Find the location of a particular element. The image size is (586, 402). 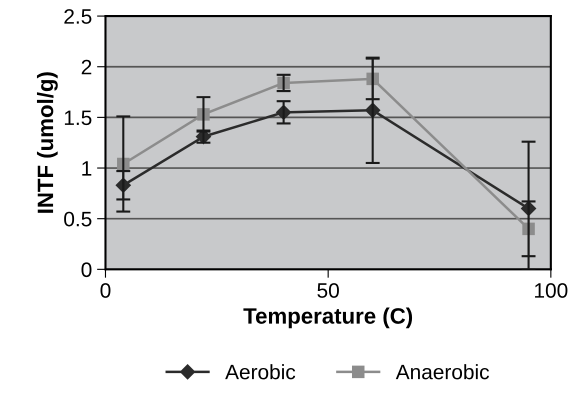

x-tick-label: 100 is located at coordinates (551, 290).